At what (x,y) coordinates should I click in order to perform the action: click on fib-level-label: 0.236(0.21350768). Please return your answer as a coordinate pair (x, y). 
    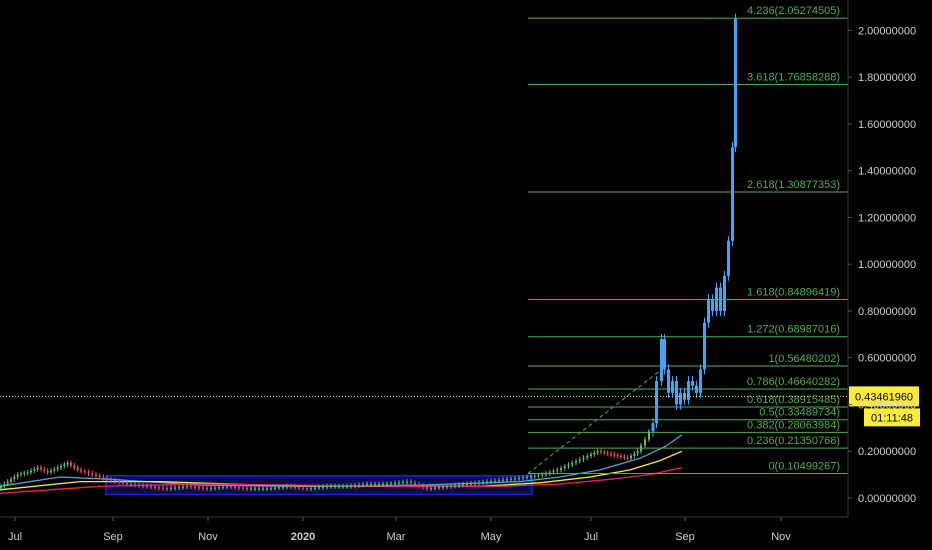
    Looking at the image, I should click on (793, 441).